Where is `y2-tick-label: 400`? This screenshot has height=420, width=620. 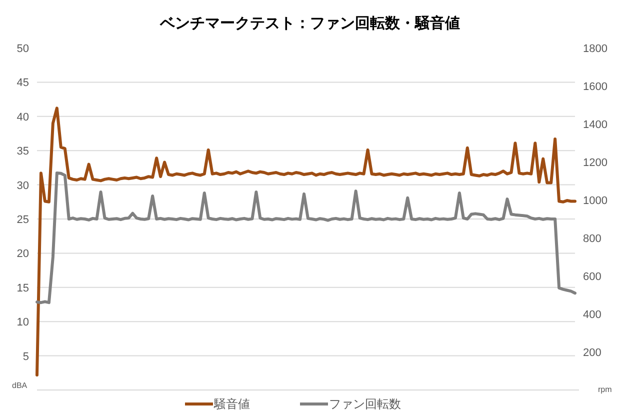
y2-tick-label: 400 is located at coordinates (592, 315).